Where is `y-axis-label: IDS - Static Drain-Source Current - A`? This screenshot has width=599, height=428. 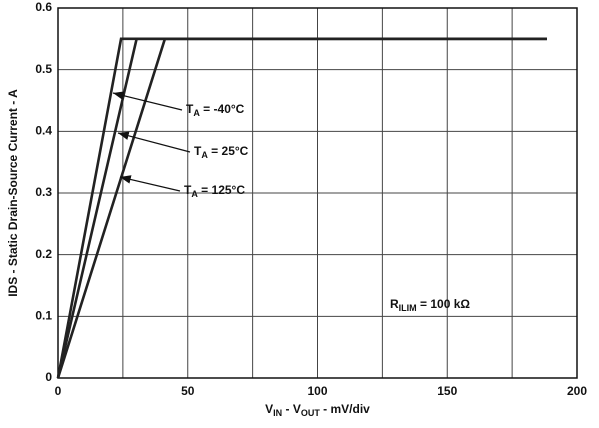
y-axis-label: IDS - Static Drain-Source Current - A is located at coordinates (13, 193).